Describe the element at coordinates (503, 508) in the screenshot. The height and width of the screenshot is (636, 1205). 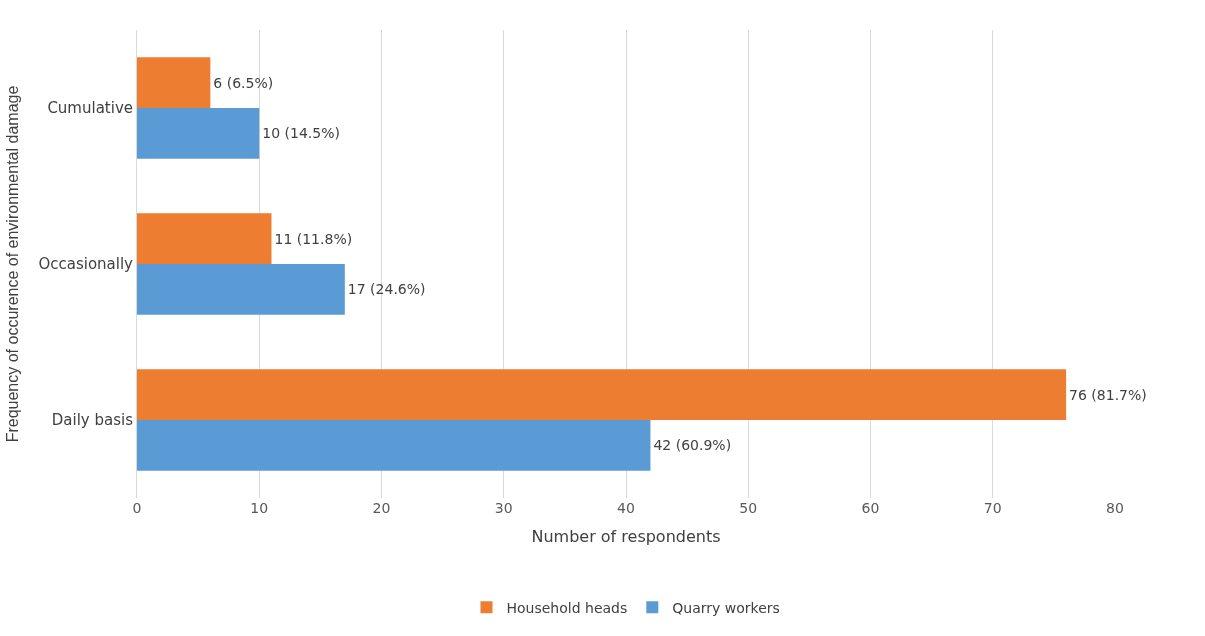
I see `x-tick-label: 30` at that location.